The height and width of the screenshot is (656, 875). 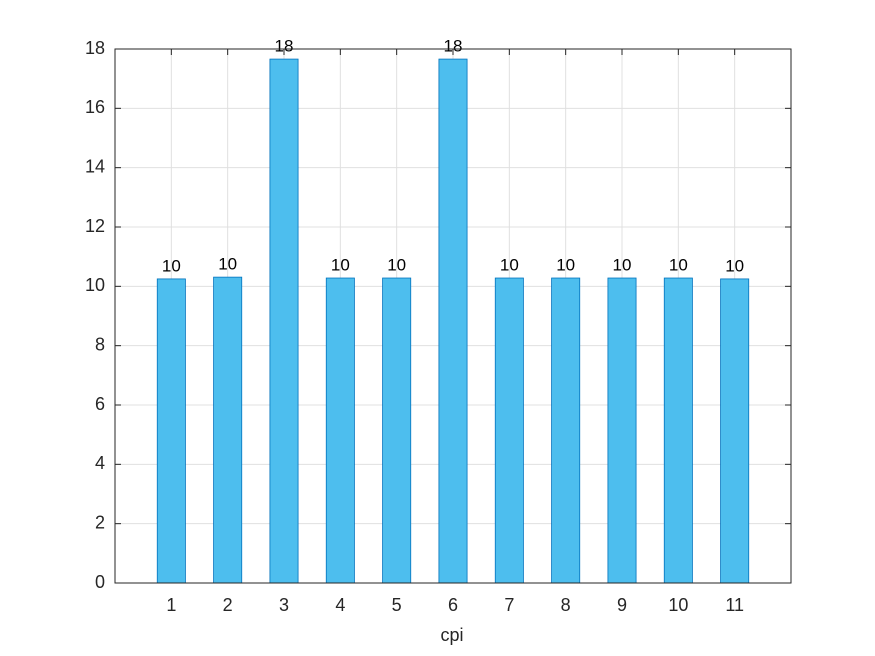 I want to click on x-tick-label: 1, so click(x=171, y=605).